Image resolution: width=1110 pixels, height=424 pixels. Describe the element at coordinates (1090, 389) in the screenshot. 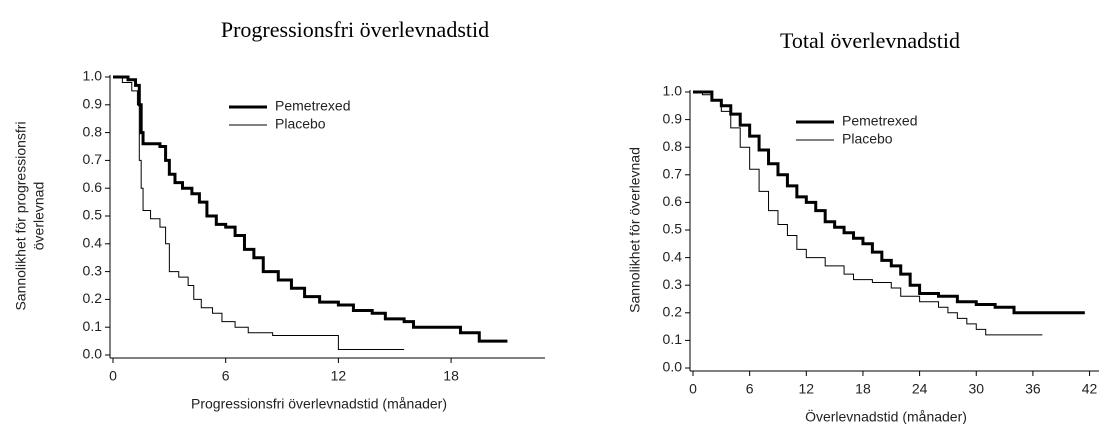

I see `x-tick-label: 42` at that location.